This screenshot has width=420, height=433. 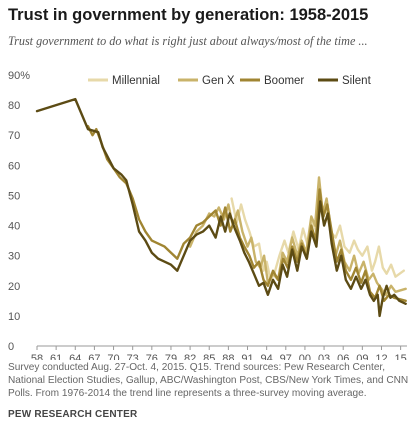 What do you see at coordinates (37, 356) in the screenshot?
I see `x-tick-label: 58` at bounding box center [37, 356].